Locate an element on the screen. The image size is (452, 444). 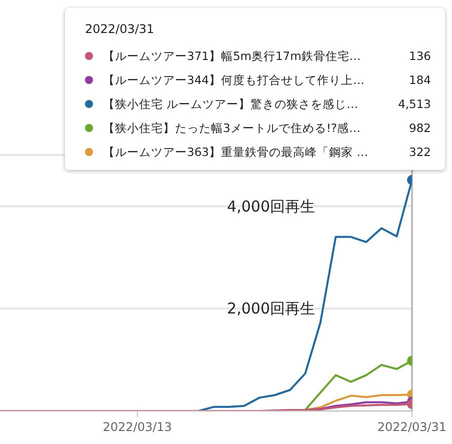
y-tick-label: 4,000回再生 is located at coordinates (271, 206).